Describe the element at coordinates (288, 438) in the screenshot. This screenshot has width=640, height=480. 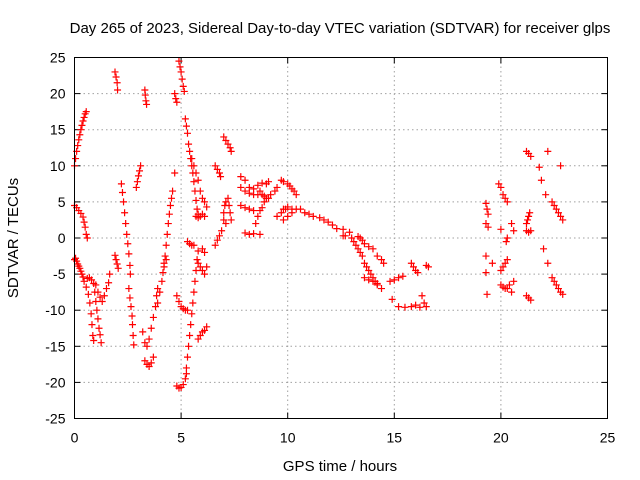
I see `x-tick-label: 10` at that location.